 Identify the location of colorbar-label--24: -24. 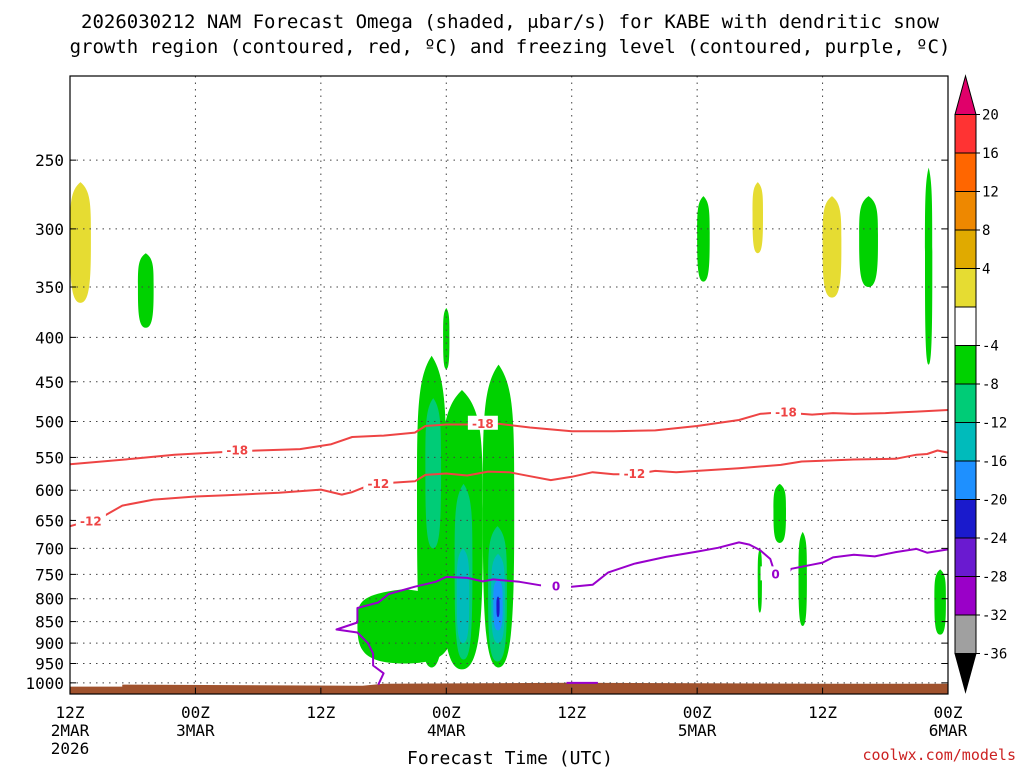
(994, 539).